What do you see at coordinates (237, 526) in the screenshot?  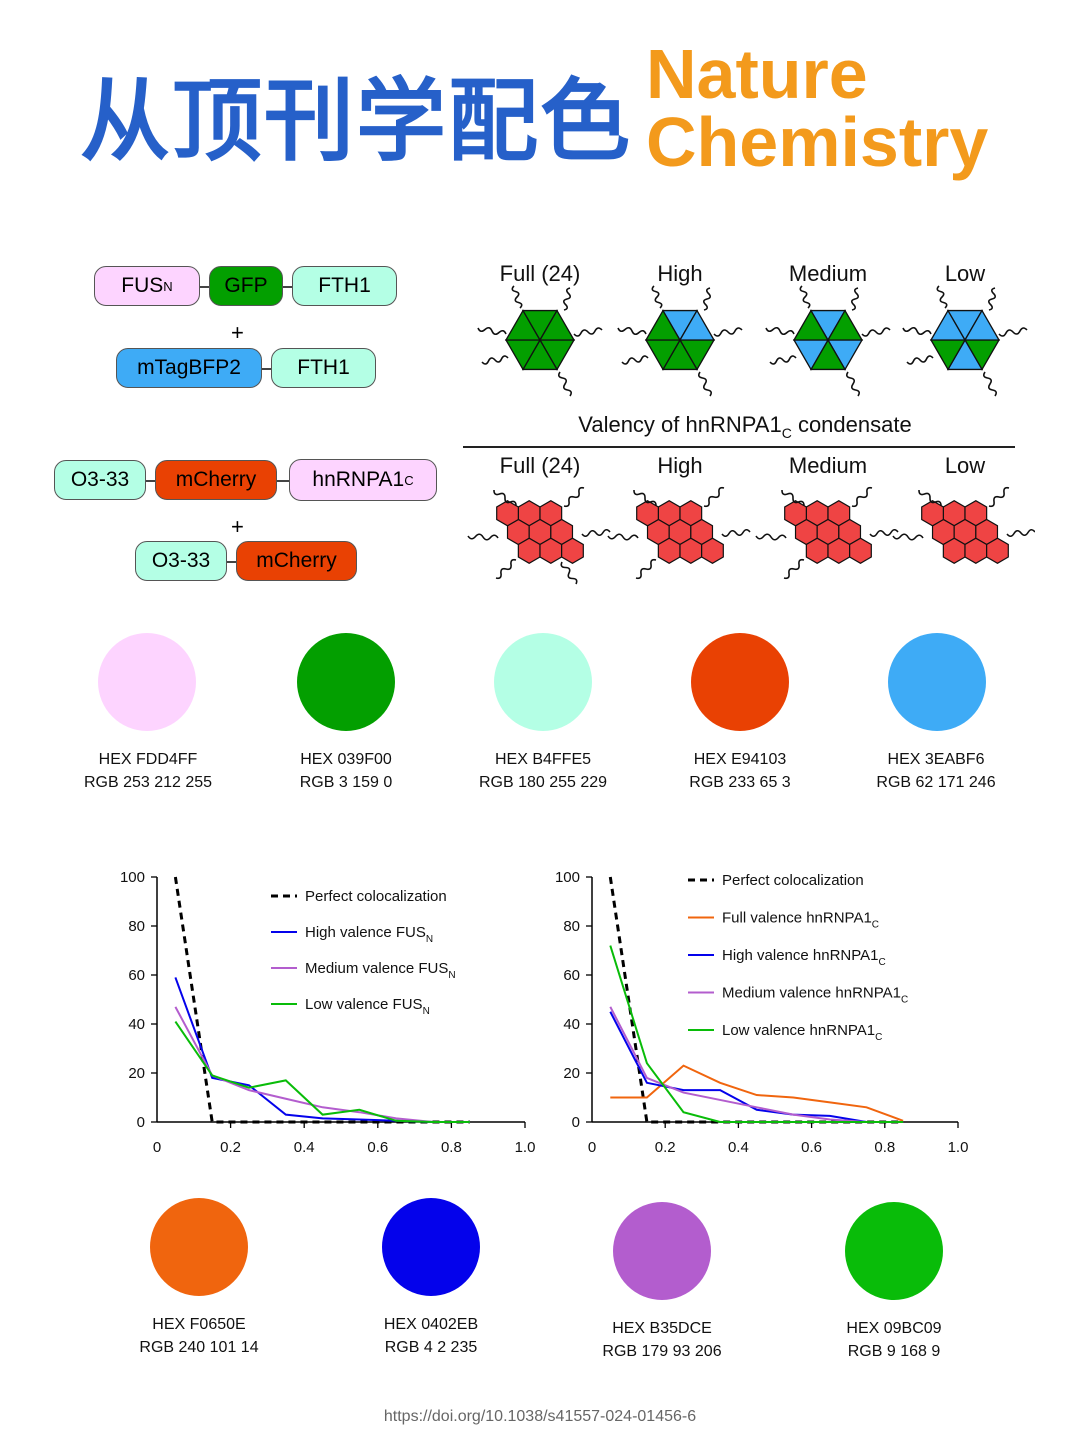 I see `plus-sign: +` at bounding box center [237, 526].